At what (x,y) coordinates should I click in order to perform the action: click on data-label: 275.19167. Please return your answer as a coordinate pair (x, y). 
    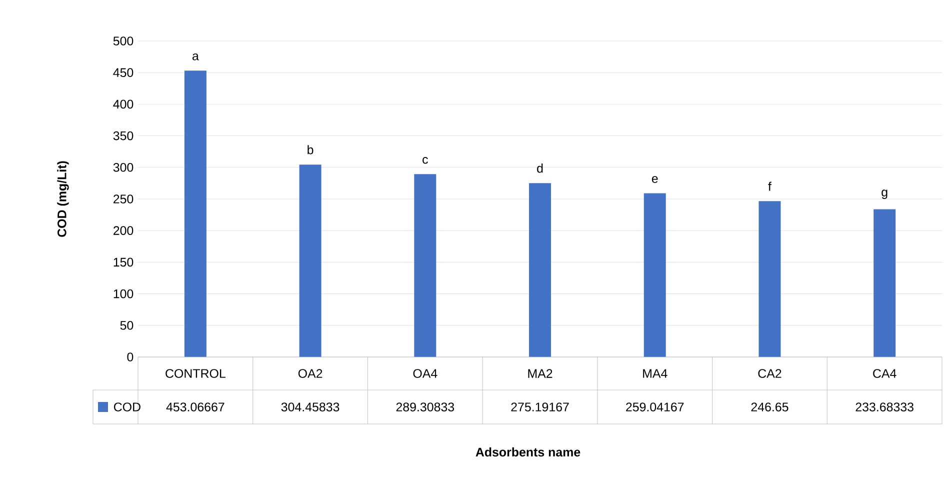
    Looking at the image, I should click on (540, 407).